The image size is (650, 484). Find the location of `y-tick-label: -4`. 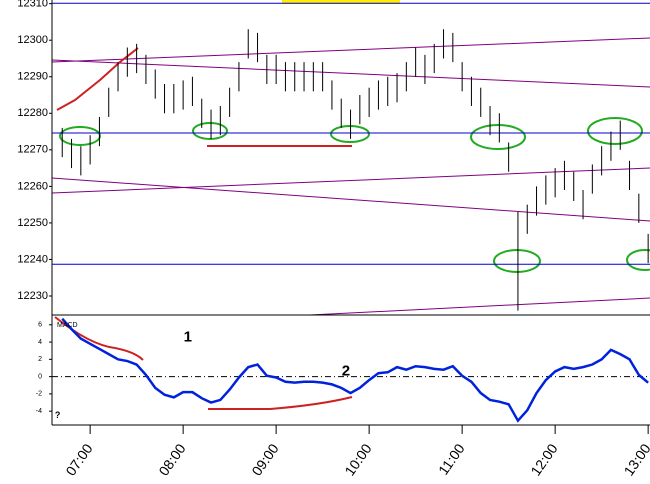

y-tick-label: -4 is located at coordinates (39, 411).